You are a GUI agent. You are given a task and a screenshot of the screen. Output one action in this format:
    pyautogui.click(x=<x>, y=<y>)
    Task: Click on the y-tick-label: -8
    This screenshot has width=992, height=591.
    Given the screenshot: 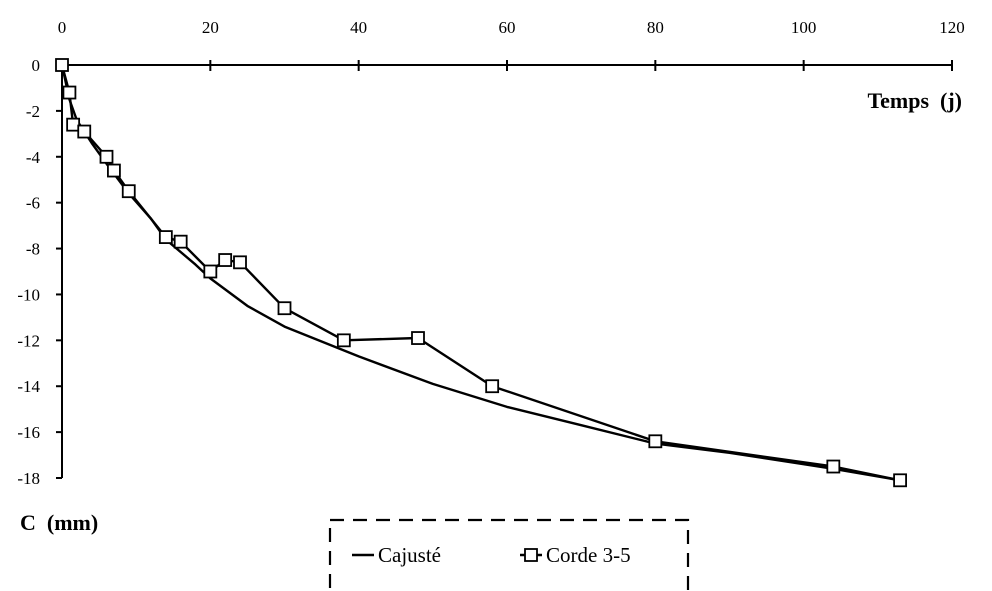 What is the action you would take?
    pyautogui.click(x=33, y=249)
    